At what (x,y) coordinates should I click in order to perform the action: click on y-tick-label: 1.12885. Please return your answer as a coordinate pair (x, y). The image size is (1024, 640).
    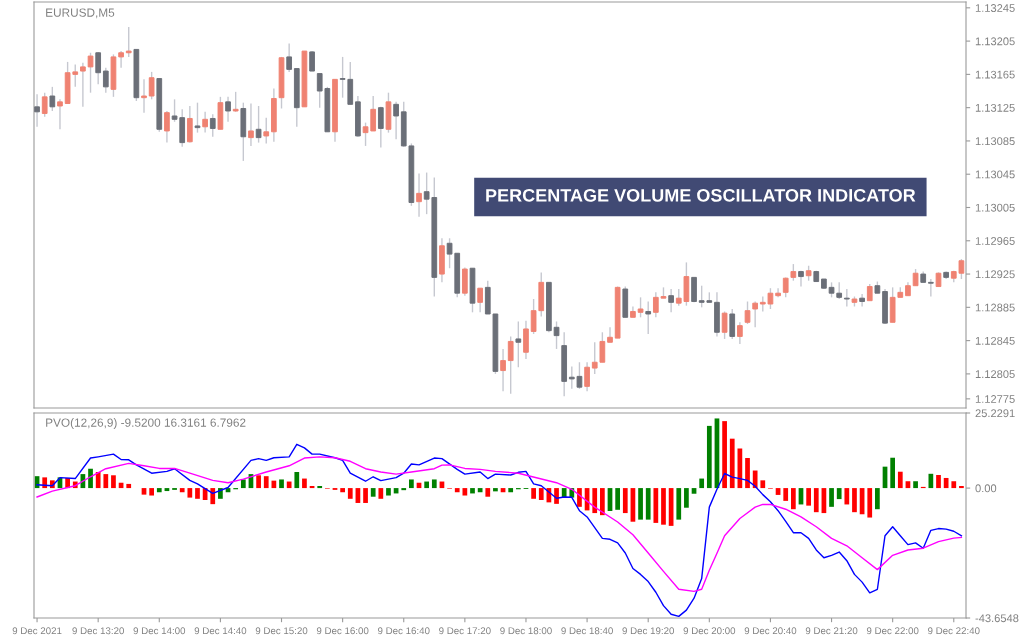
    Looking at the image, I should click on (995, 307).